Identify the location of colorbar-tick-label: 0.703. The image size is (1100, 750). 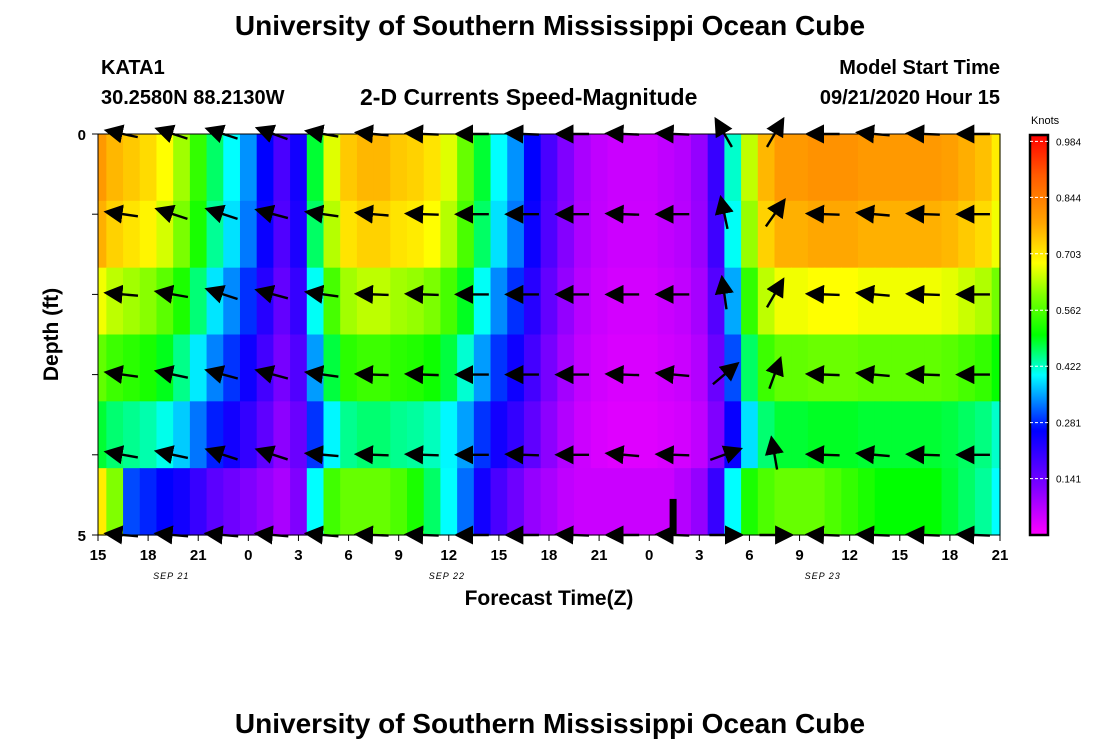
(1068, 255).